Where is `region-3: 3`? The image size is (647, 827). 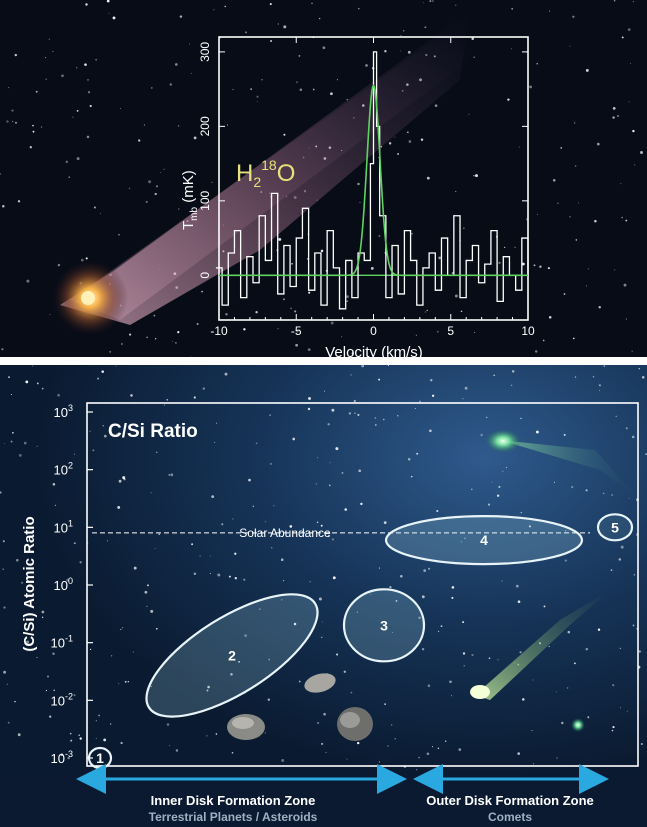 region-3: 3 is located at coordinates (384, 625).